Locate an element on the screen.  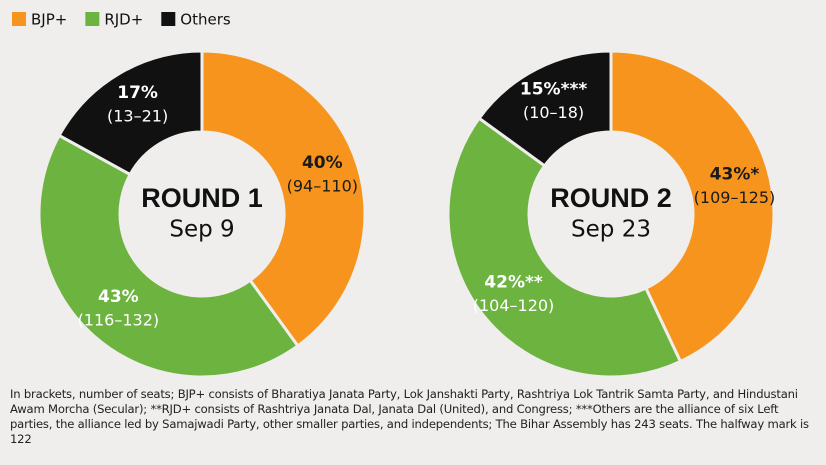
center-title: ROUND 1 is located at coordinates (202, 198).